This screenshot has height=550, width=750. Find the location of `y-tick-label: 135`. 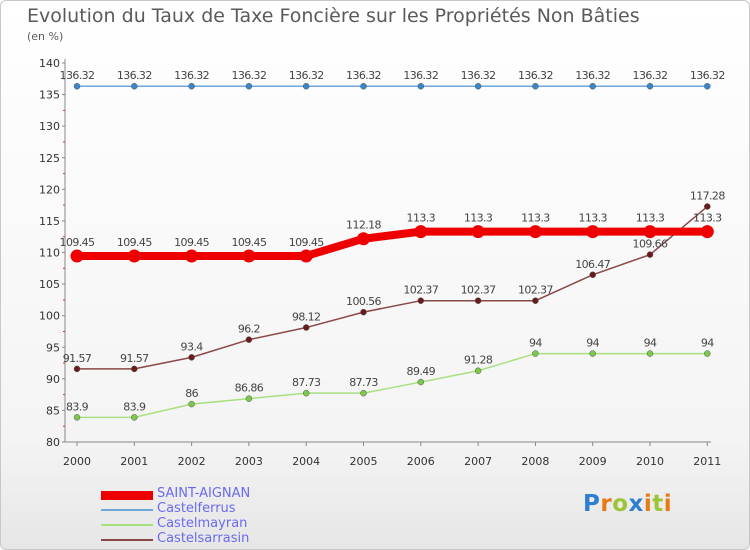

y-tick-label: 135 is located at coordinates (49, 95).